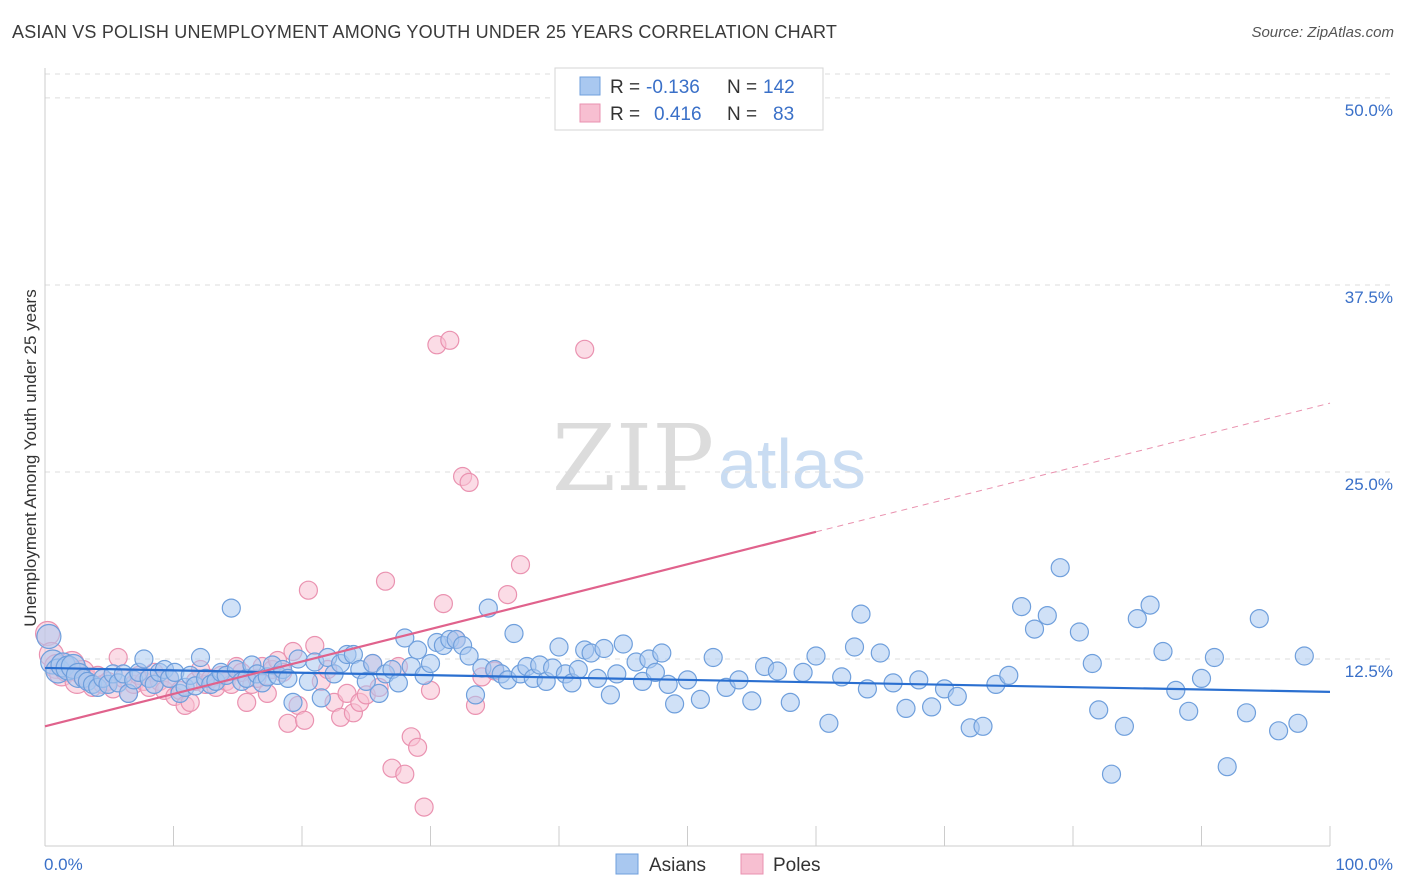 This screenshot has height=892, width=1406. I want to click on y-axis-label: Unemployment Among Youth under 25 years, so click(30, 457).